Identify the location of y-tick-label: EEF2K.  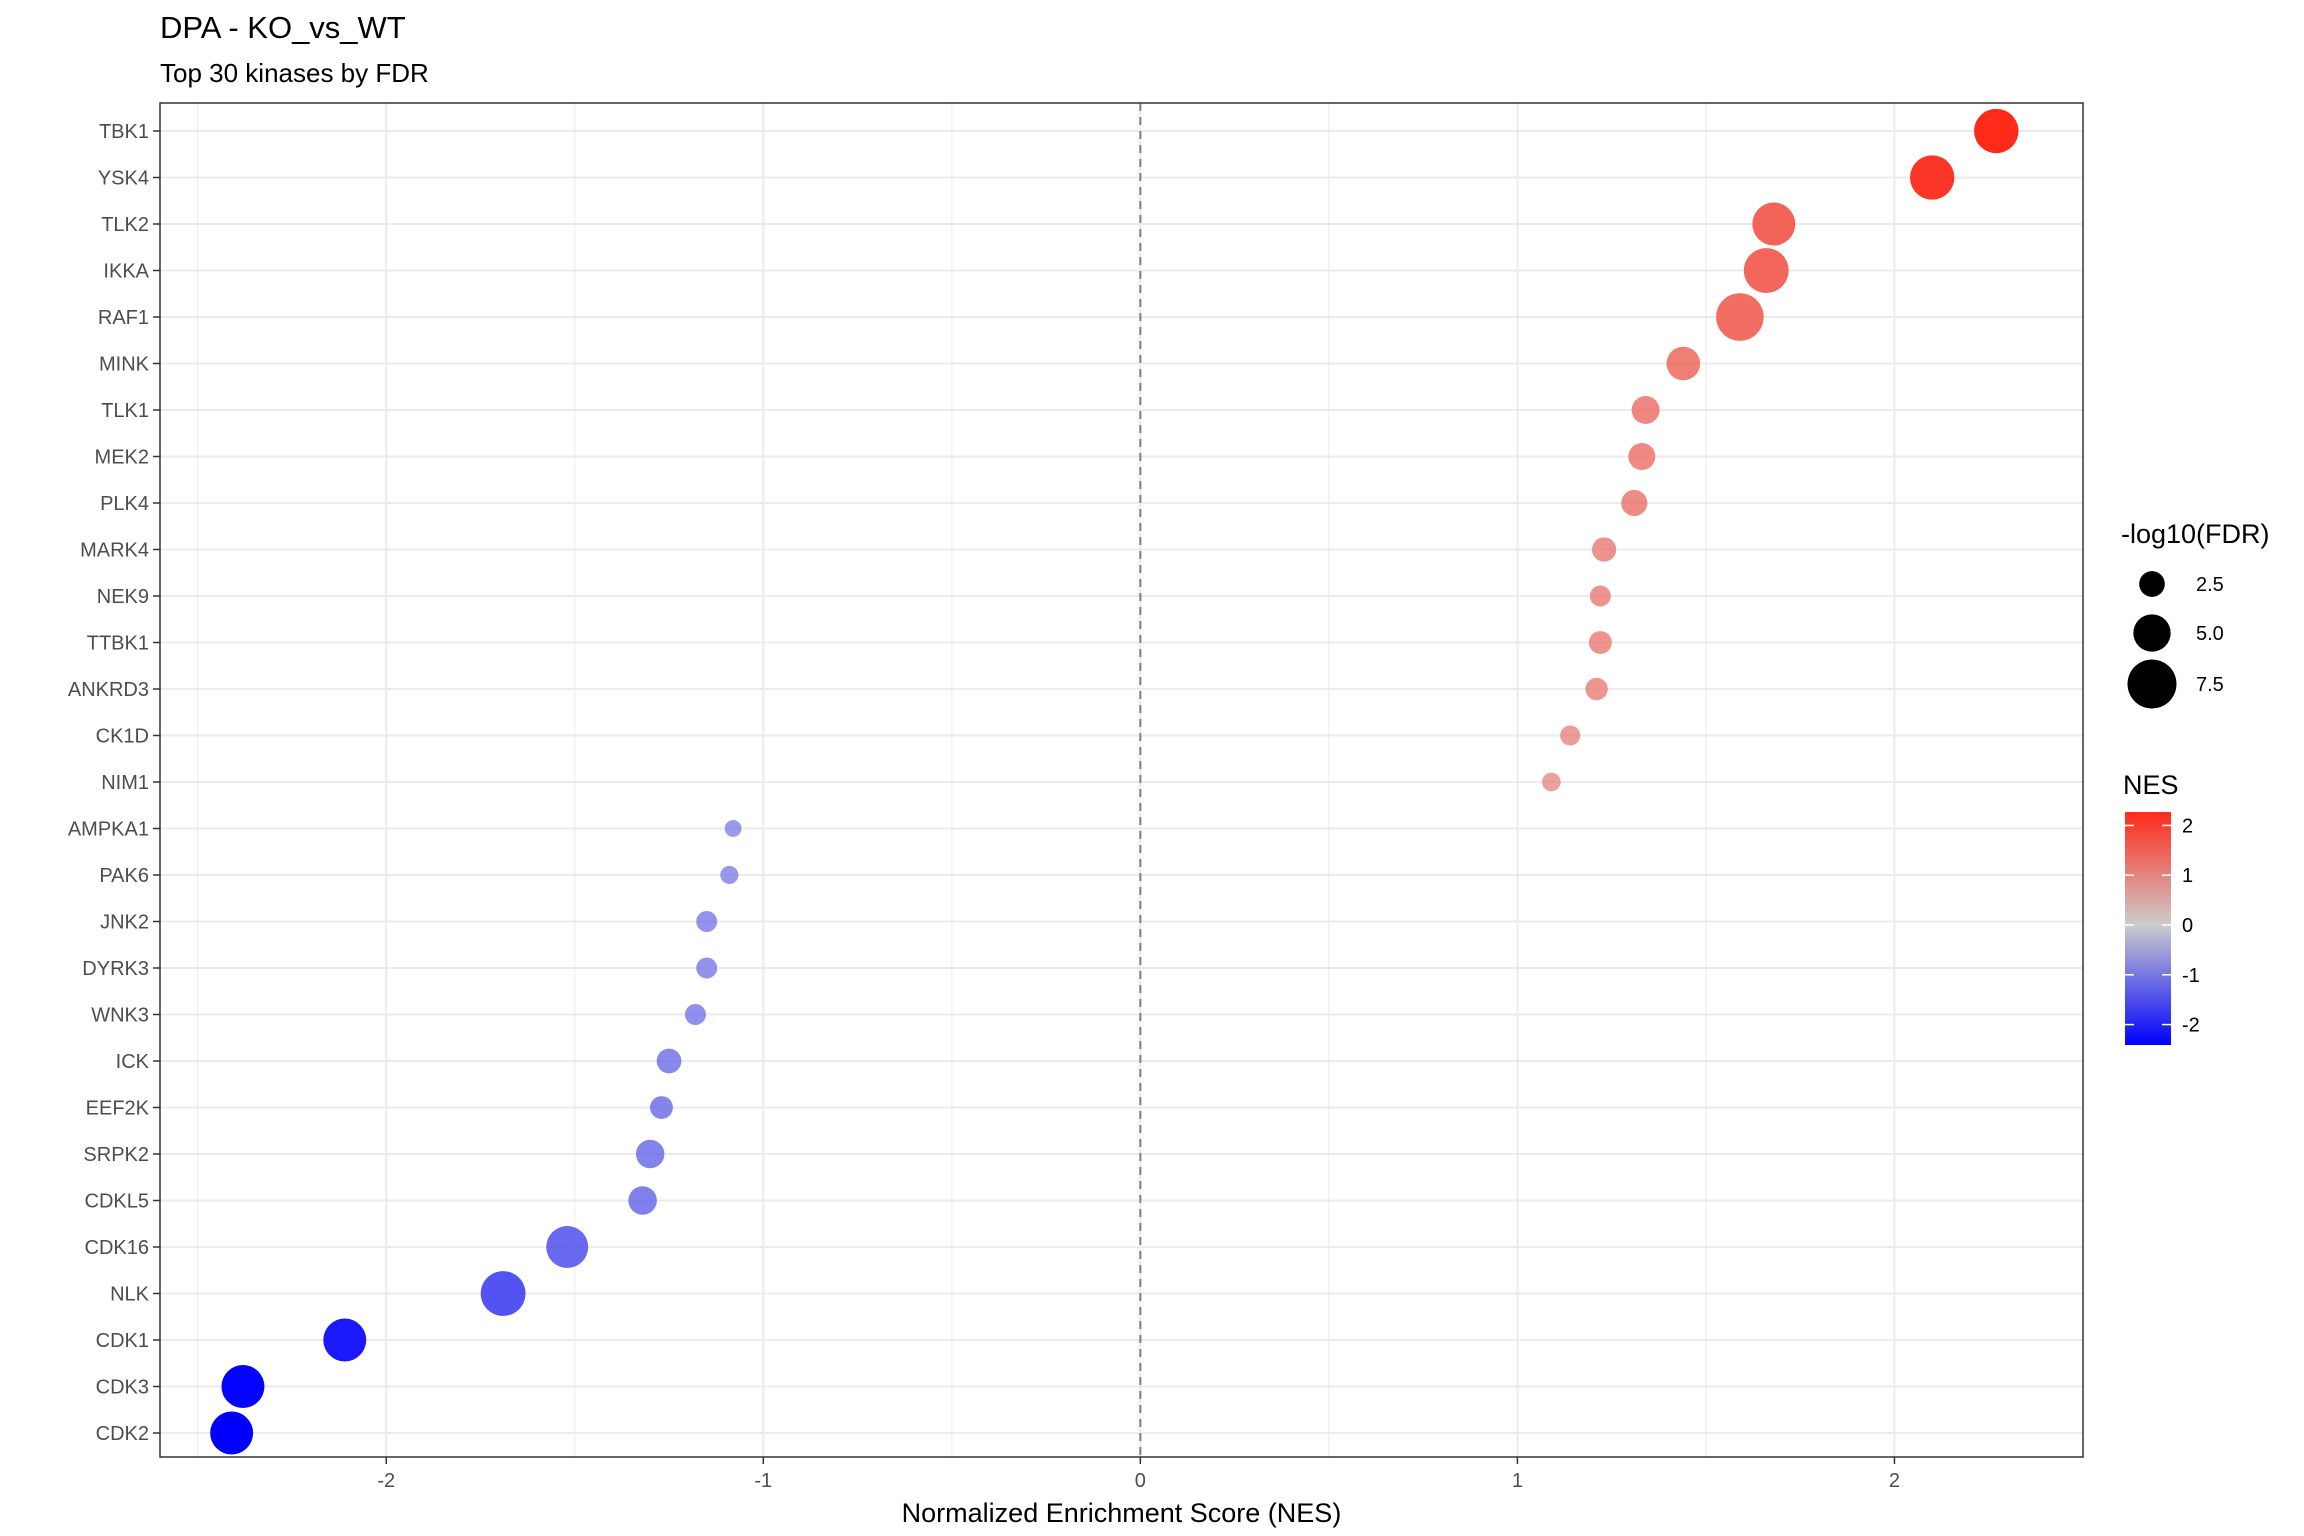
(118, 1109).